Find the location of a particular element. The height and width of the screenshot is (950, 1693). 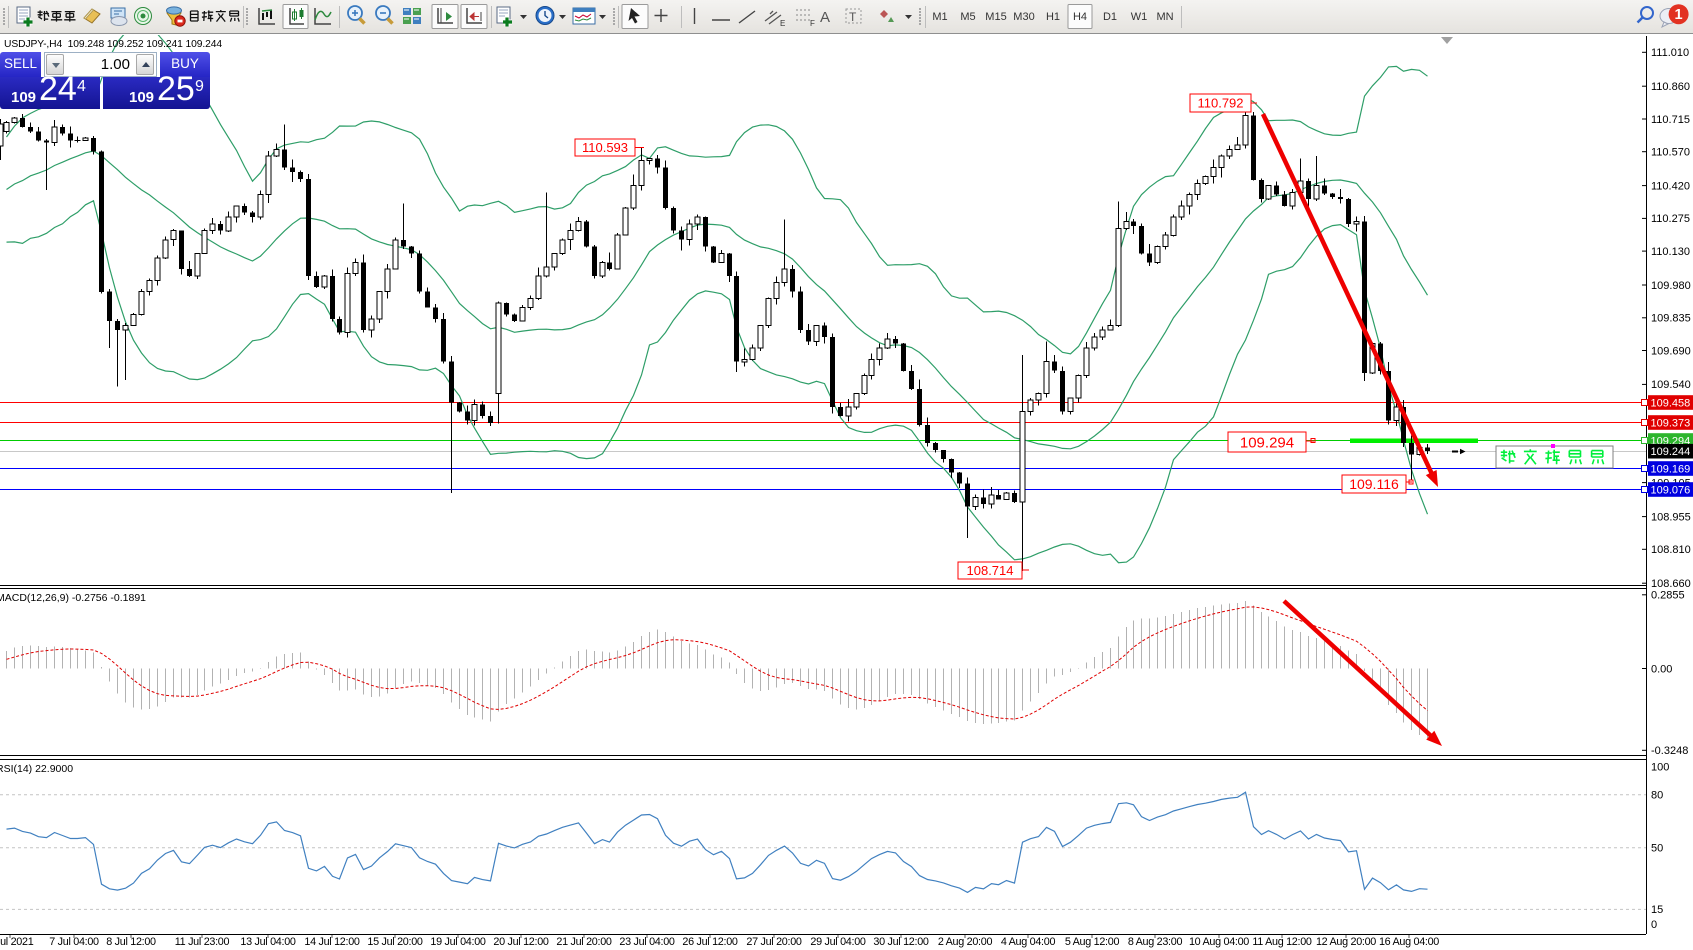

svg-text: 110.420 is located at coordinates (1670, 186).